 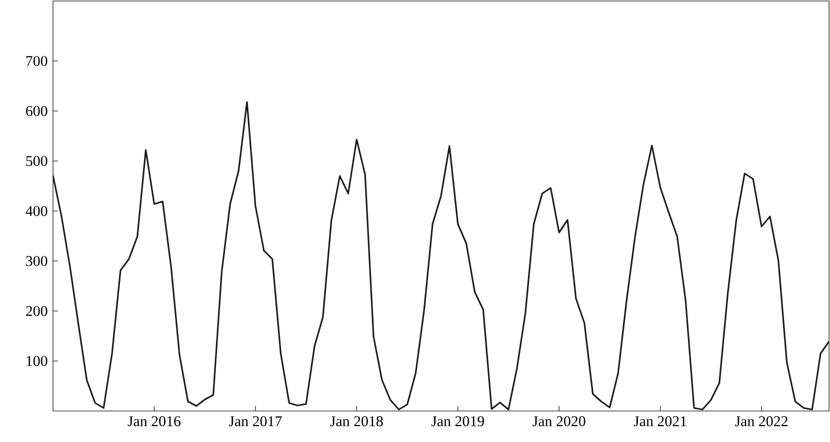 I want to click on x-tick-label: Jan 2021, so click(x=660, y=421).